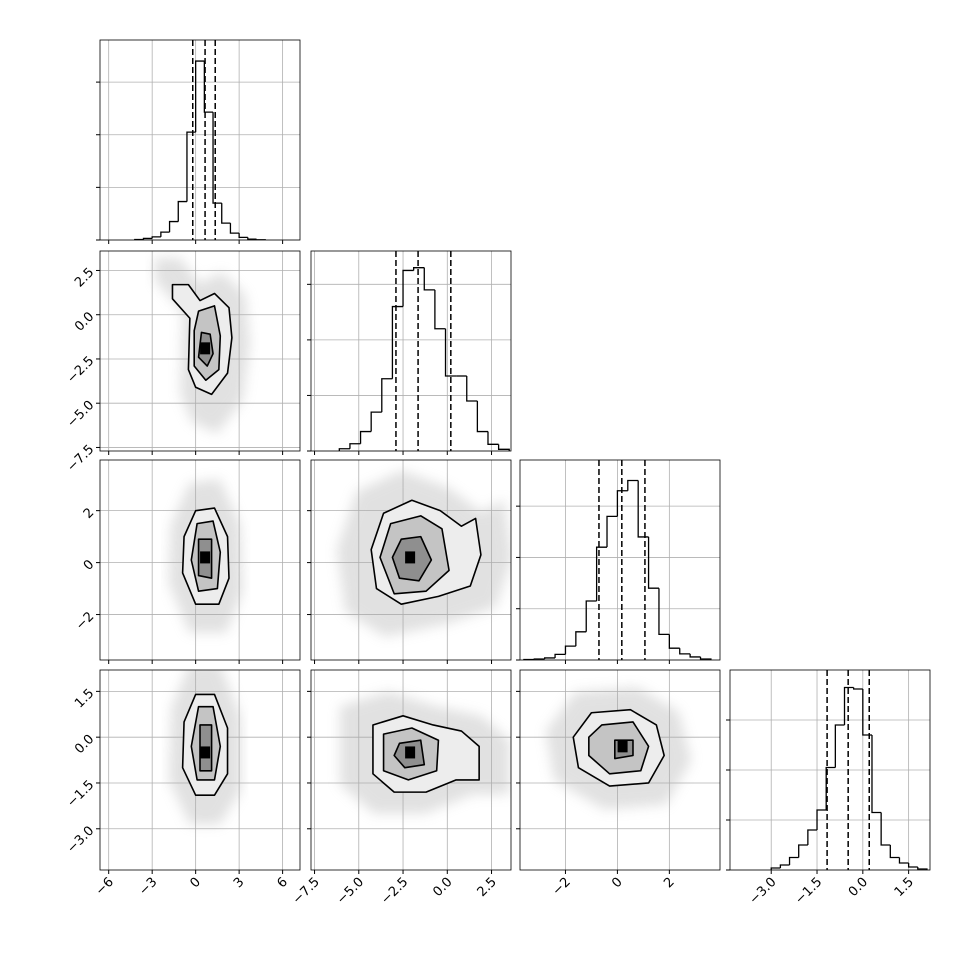 This screenshot has width=970, height=974. Describe the element at coordinates (84, 277) in the screenshot. I see `y-tick-label: 2.5` at that location.